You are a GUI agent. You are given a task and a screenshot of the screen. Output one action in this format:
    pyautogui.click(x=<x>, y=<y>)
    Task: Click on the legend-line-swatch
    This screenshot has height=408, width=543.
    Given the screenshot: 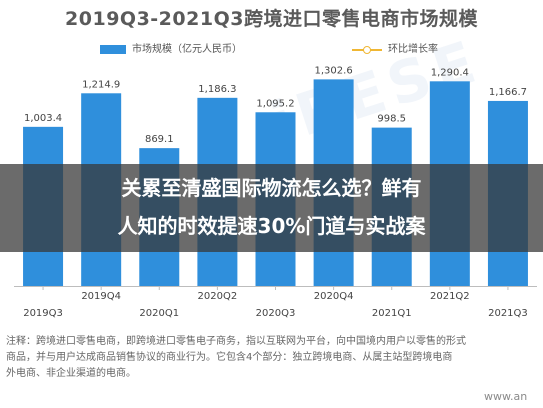 What is the action you would take?
    pyautogui.click(x=367, y=49)
    